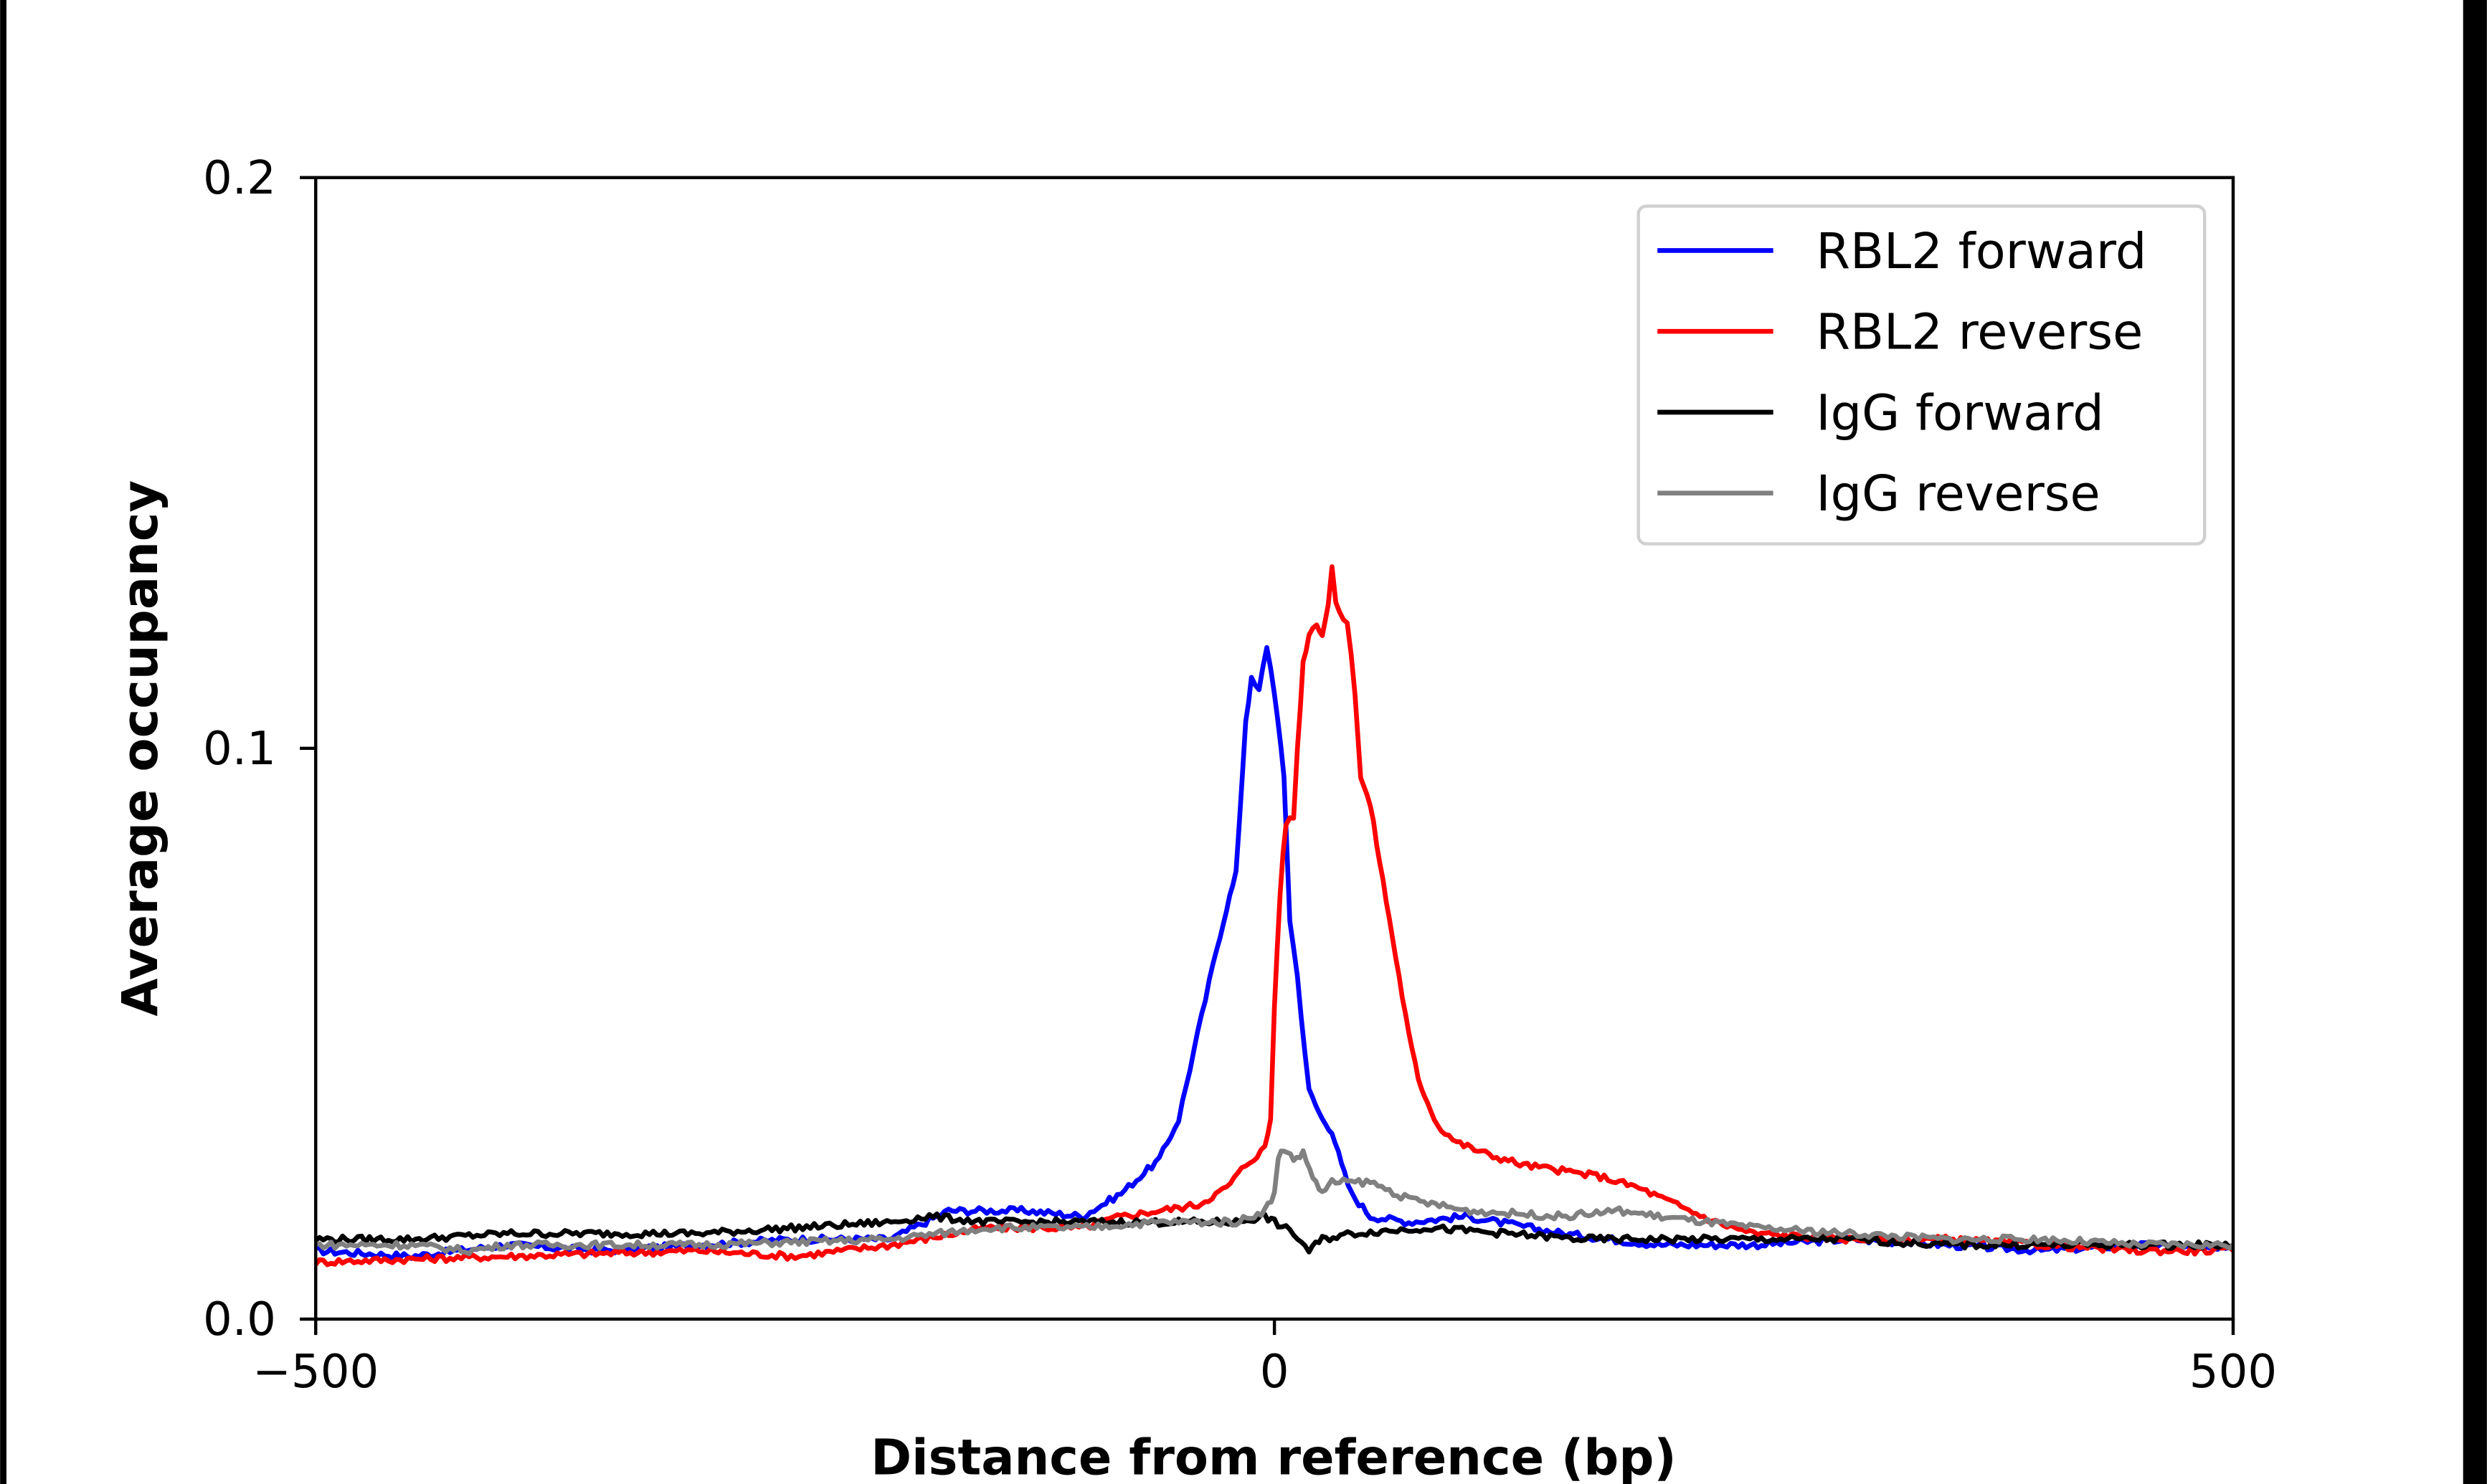  Describe the element at coordinates (1958, 494) in the screenshot. I see `legend-label: IgG reverse` at that location.